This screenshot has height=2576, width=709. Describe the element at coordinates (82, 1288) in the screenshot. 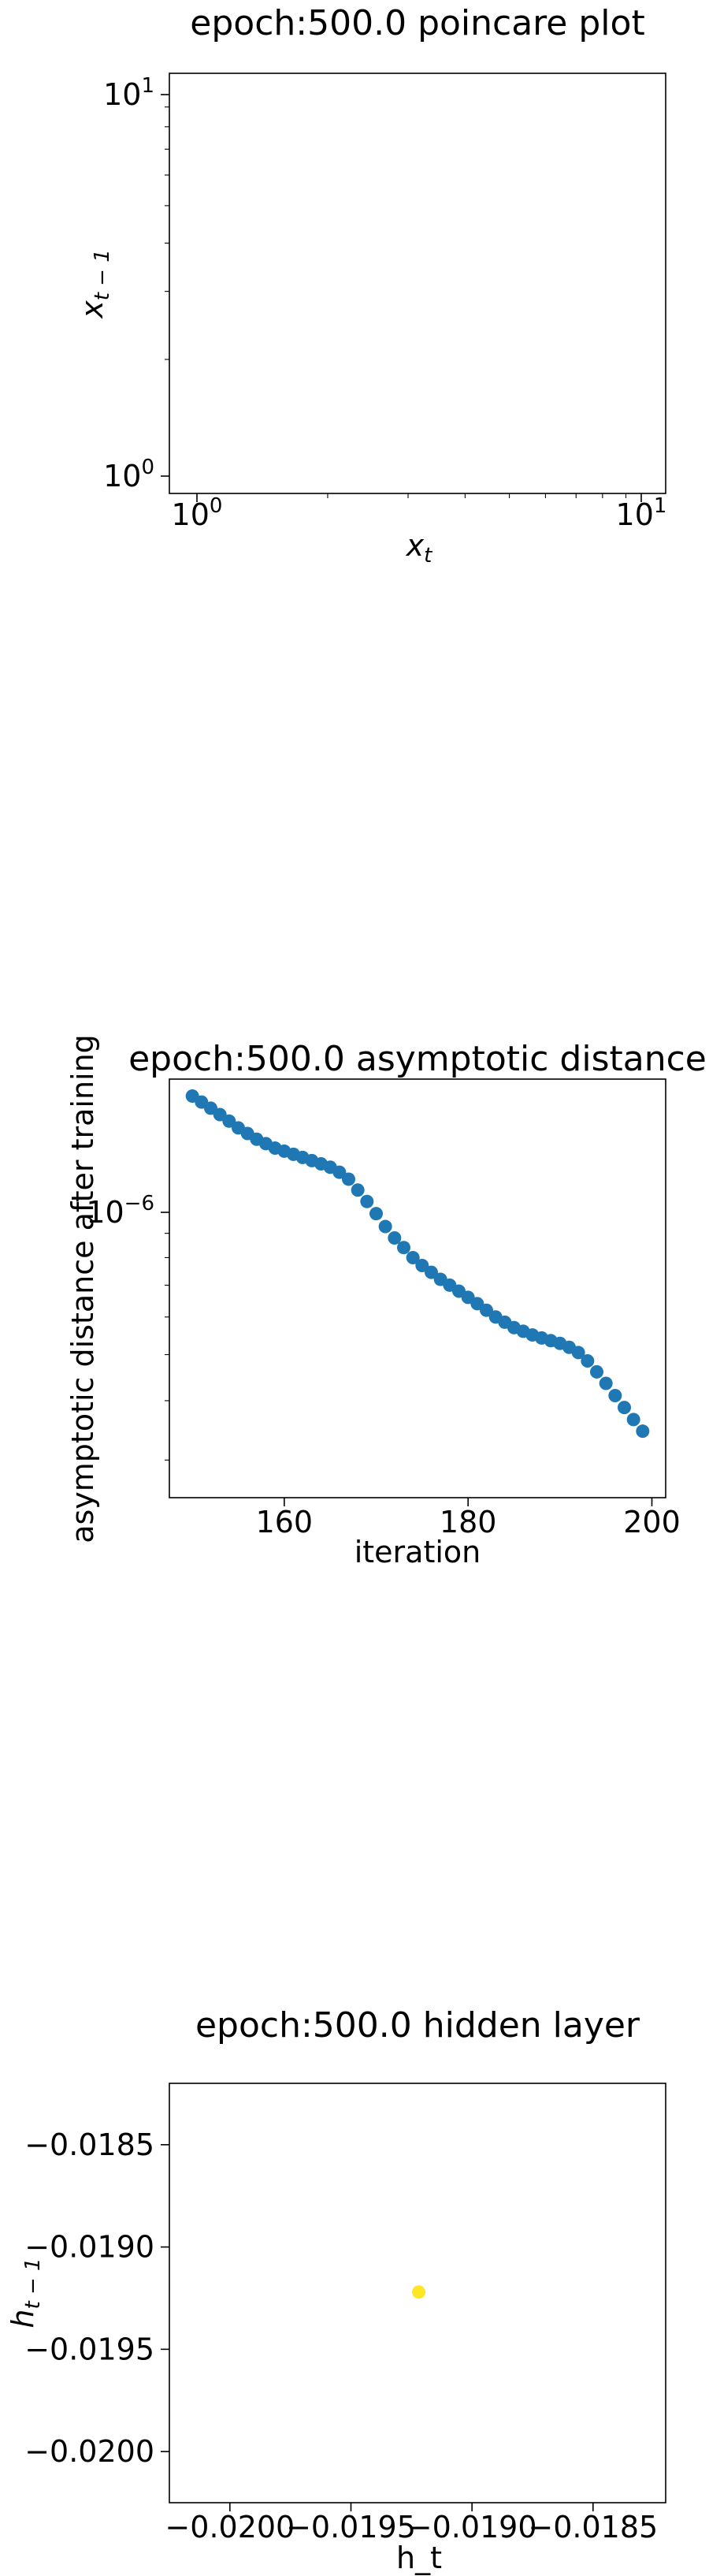

I see `y-axis-label: asymptotic distance after training` at that location.